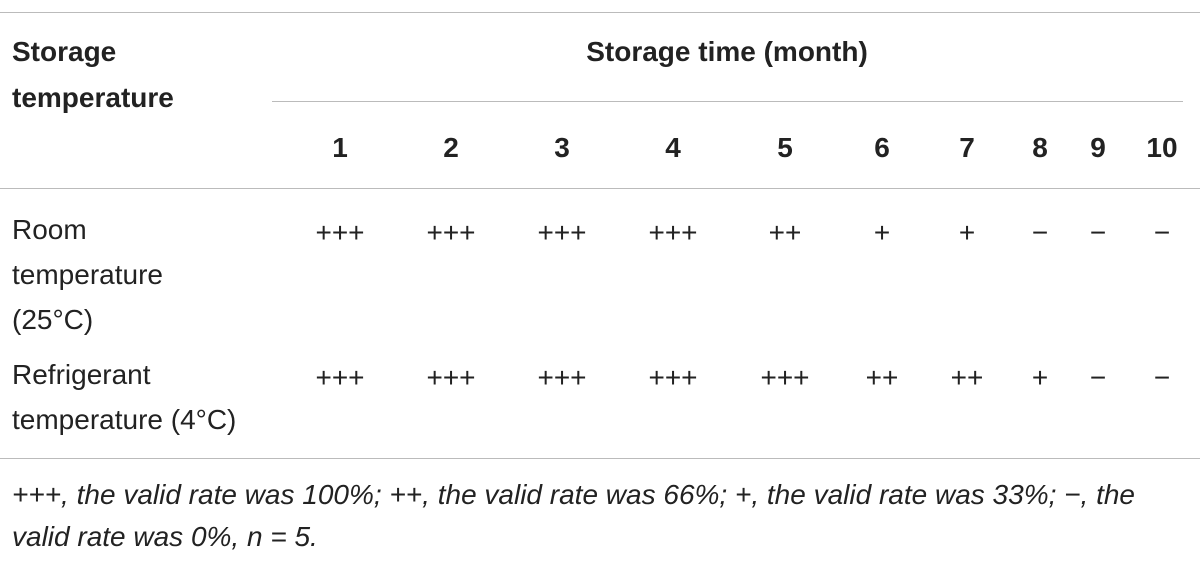  What do you see at coordinates (81, 374) in the screenshot?
I see `row-label: Refrigerant` at bounding box center [81, 374].